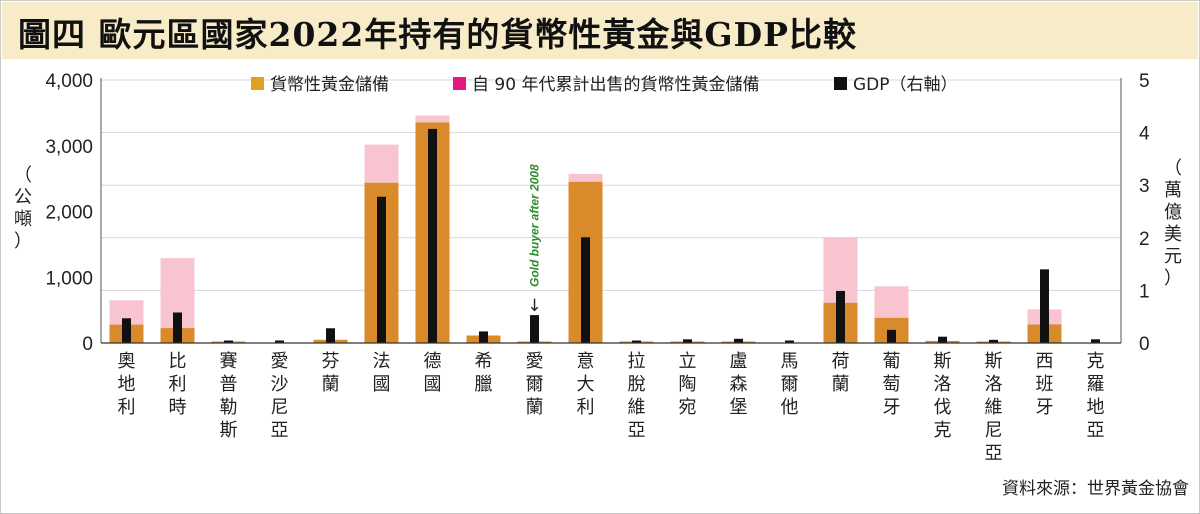 The image size is (1200, 514). Describe the element at coordinates (69, 81) in the screenshot. I see `y-tick-label: 4,000` at that location.